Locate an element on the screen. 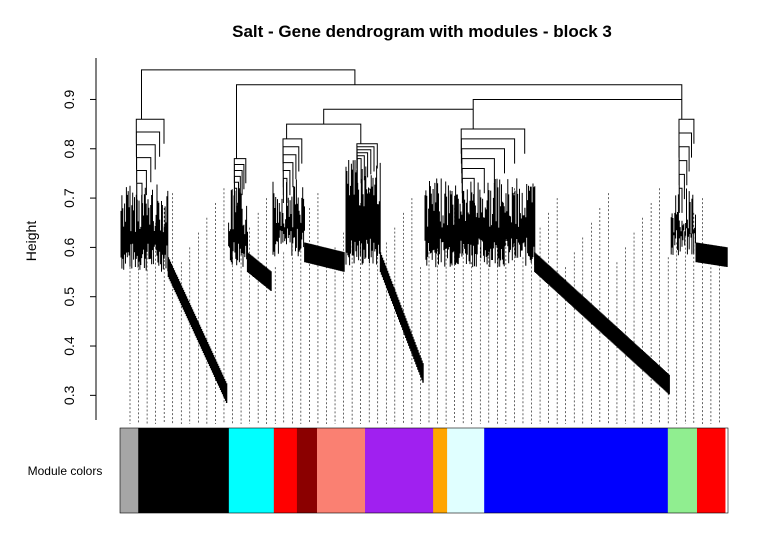  y-tick-label: 0.6 is located at coordinates (69, 247).